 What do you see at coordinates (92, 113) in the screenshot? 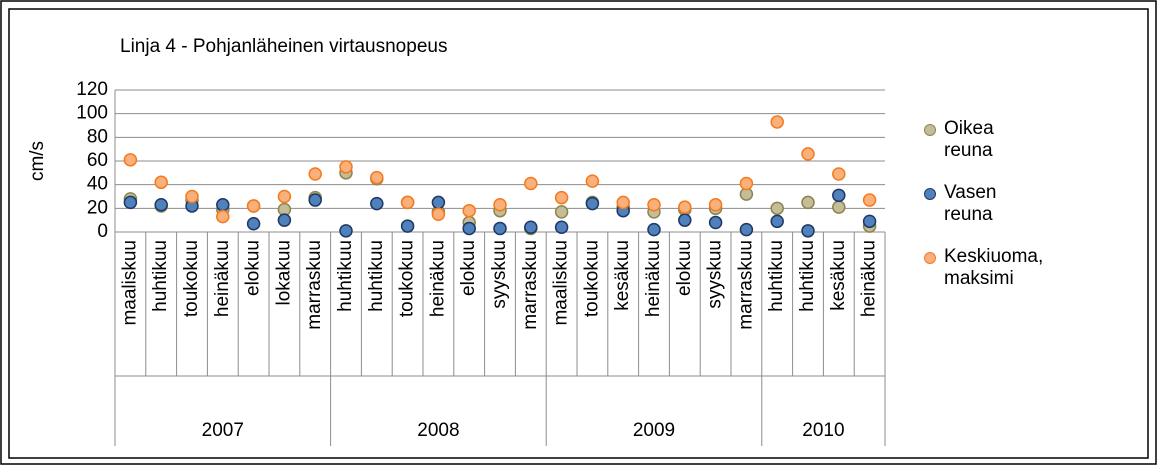
I see `y-tick-label: 100` at bounding box center [92, 113].